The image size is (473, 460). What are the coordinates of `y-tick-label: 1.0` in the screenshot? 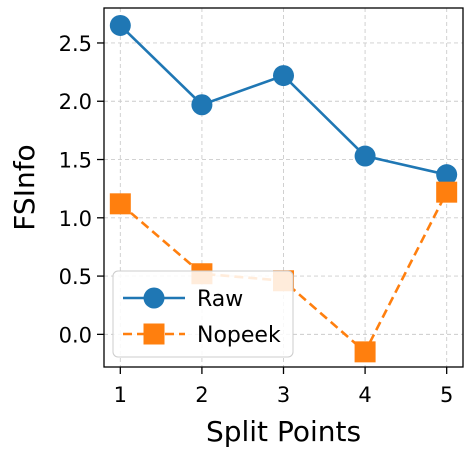 It's located at (75, 219).